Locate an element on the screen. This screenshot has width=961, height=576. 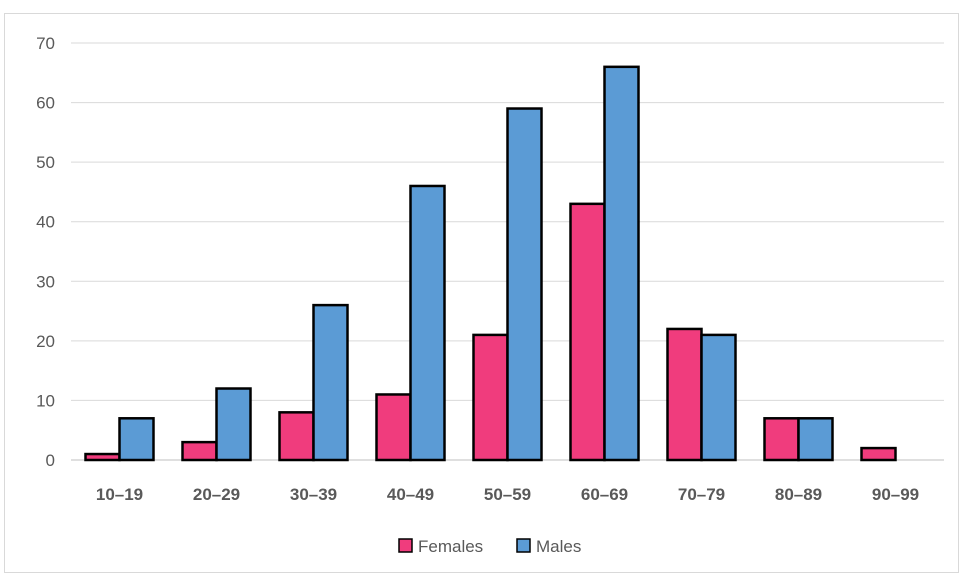
x-tick-label: 10–19 is located at coordinates (119, 494).